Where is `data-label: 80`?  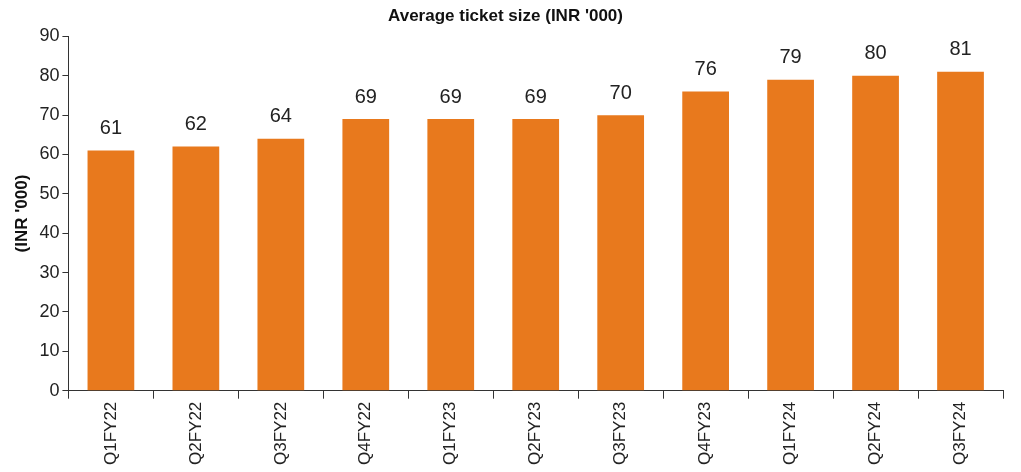
data-label: 80 is located at coordinates (875, 52).